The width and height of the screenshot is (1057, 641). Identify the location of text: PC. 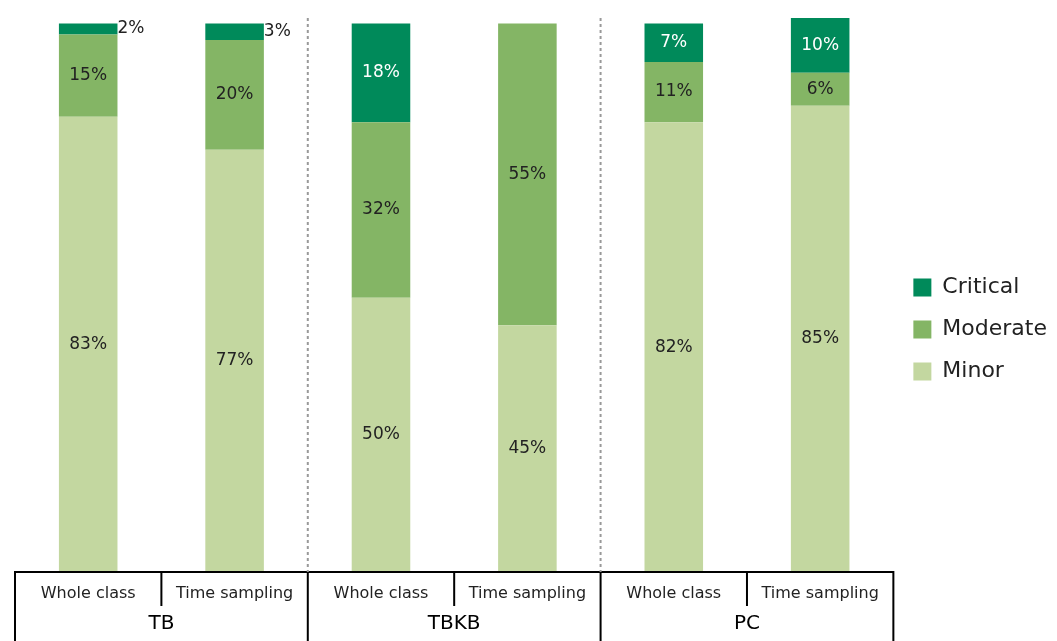
(746, 622).